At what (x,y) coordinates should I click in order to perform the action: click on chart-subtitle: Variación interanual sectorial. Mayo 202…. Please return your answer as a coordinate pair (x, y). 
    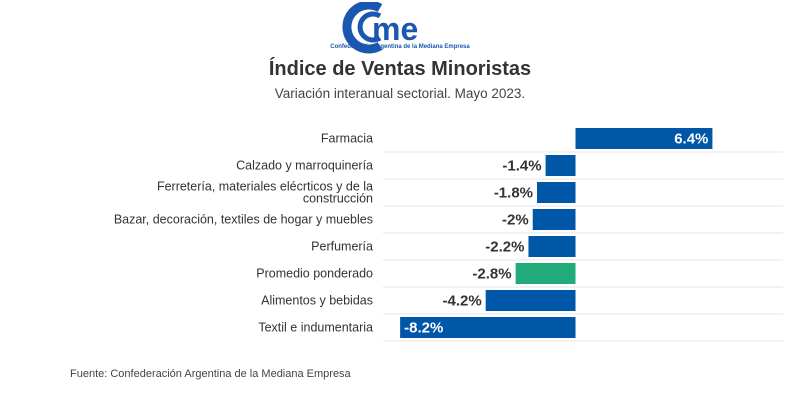
    Looking at the image, I should click on (400, 93).